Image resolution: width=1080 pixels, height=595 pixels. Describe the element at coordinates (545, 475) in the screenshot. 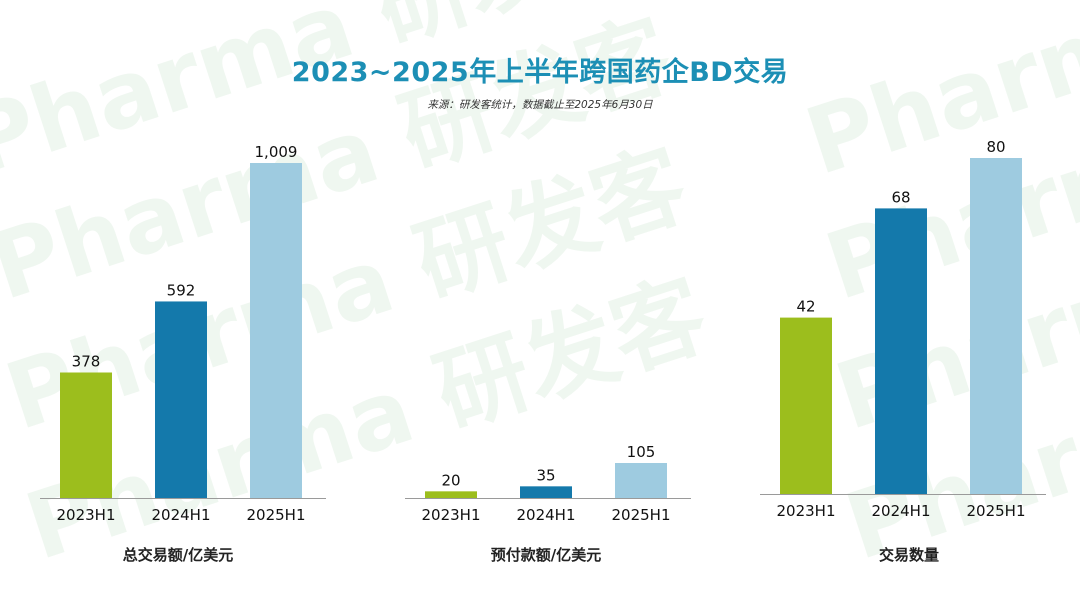

I see `data-label: 35` at that location.